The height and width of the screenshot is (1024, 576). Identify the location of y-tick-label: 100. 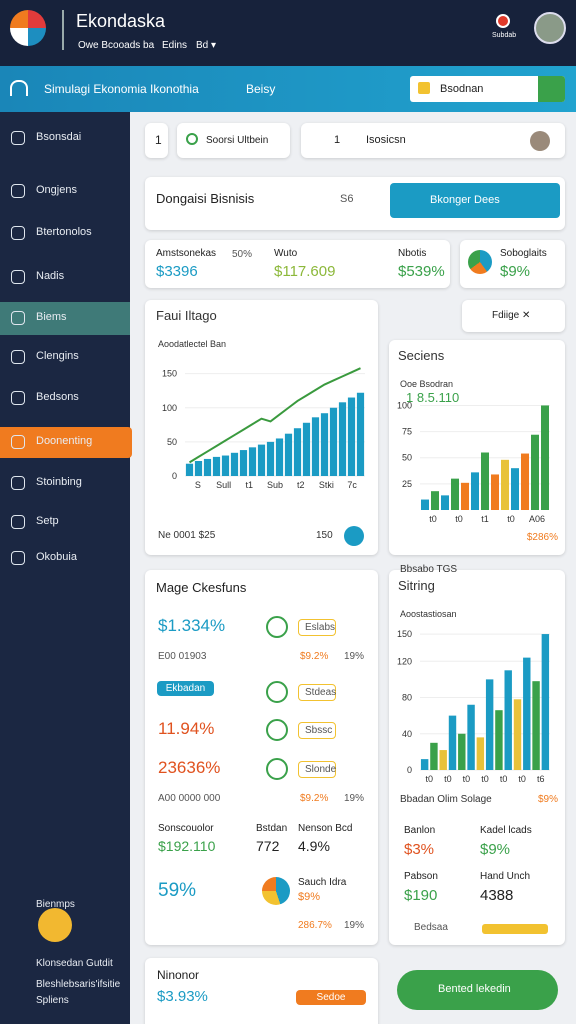
(404, 405).